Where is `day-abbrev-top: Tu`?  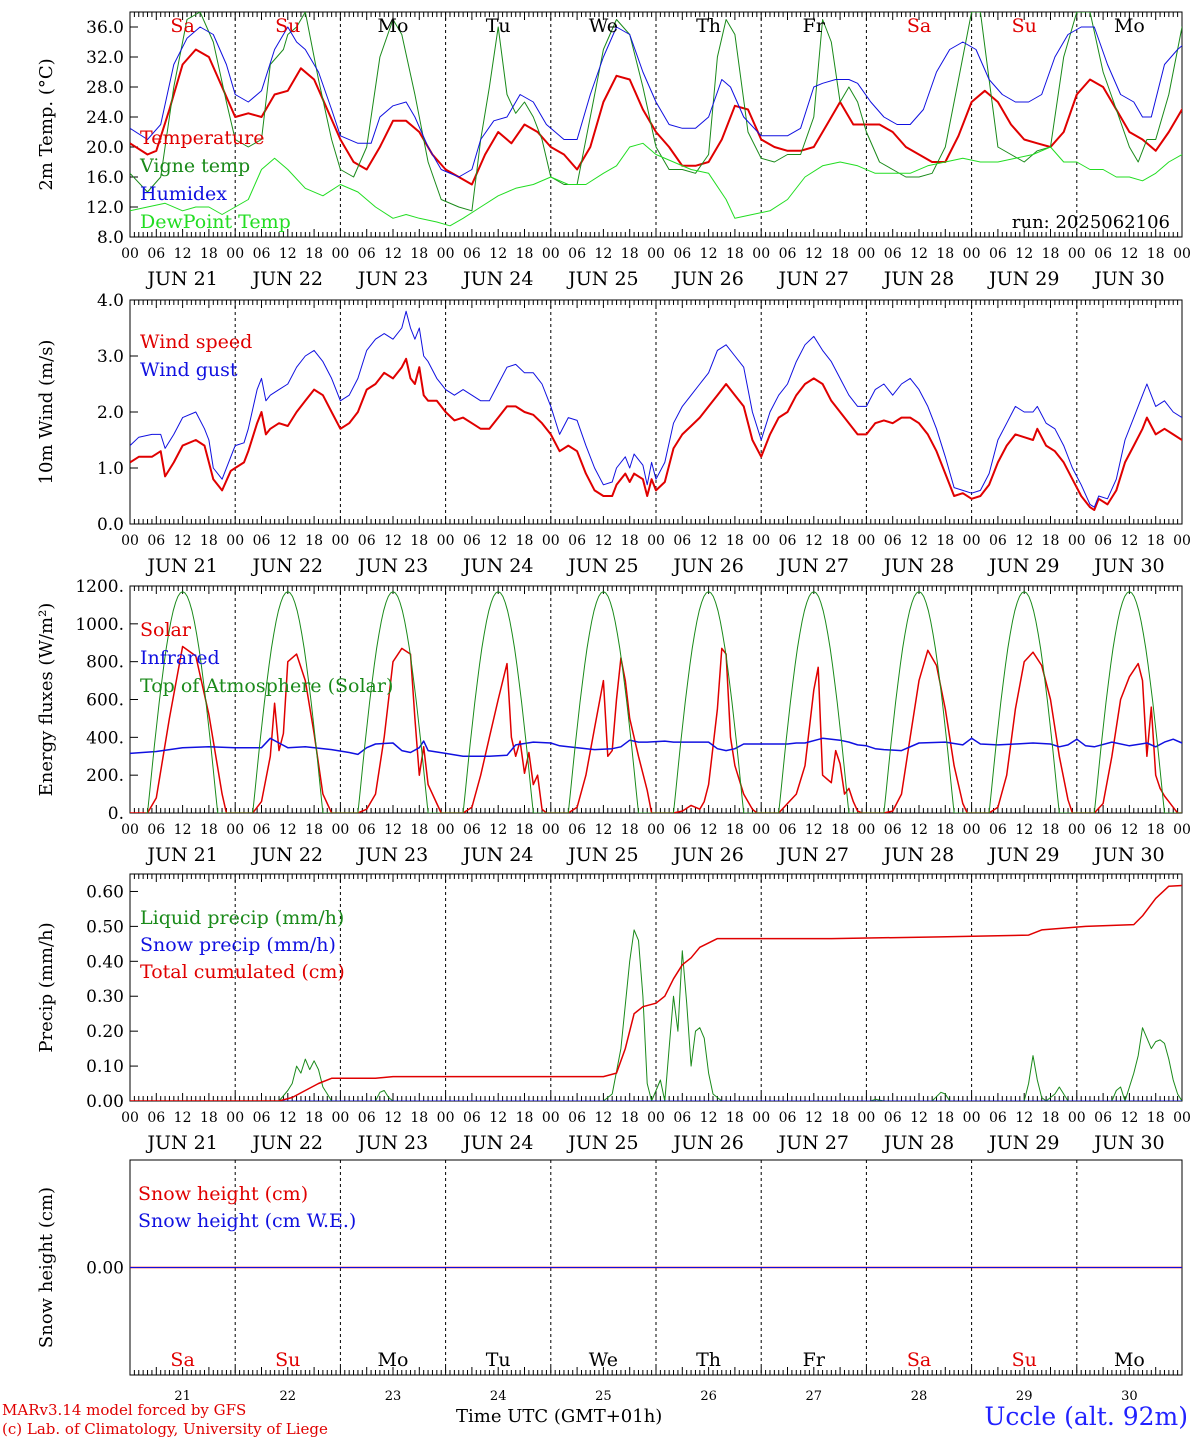
day-abbrev-top: Tu is located at coordinates (498, 26).